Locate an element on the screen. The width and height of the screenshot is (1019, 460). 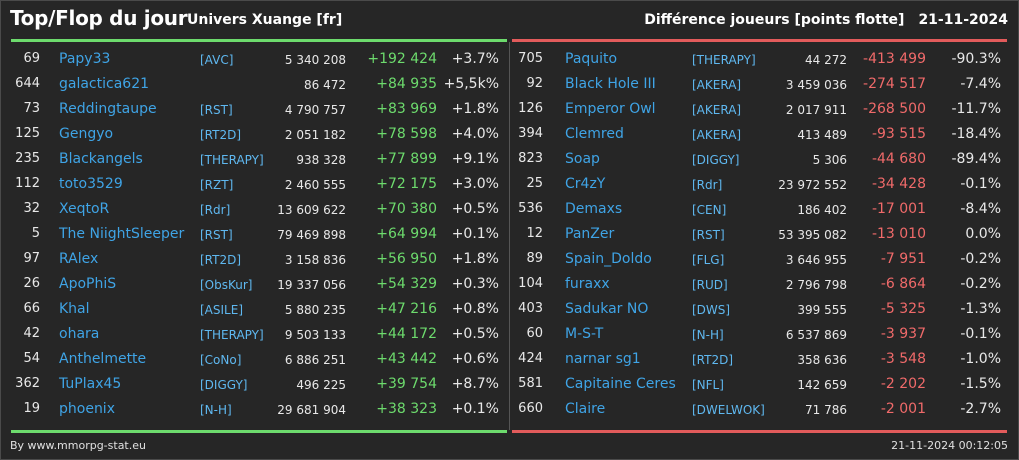
player-link: Cr4zY is located at coordinates (585, 184).